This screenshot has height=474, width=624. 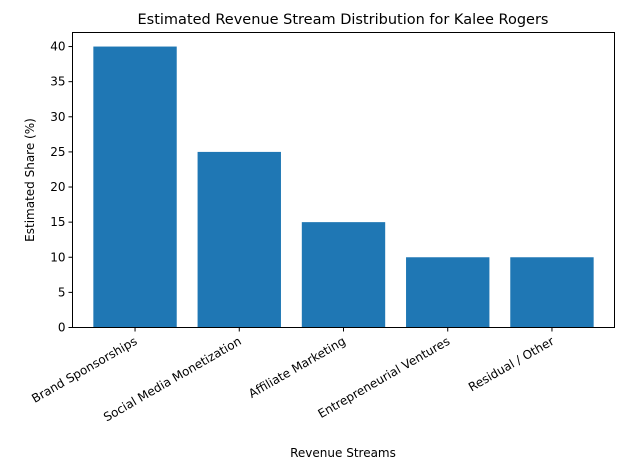 What do you see at coordinates (297, 367) in the screenshot?
I see `x-tick-label: Affiliate Marketing` at bounding box center [297, 367].